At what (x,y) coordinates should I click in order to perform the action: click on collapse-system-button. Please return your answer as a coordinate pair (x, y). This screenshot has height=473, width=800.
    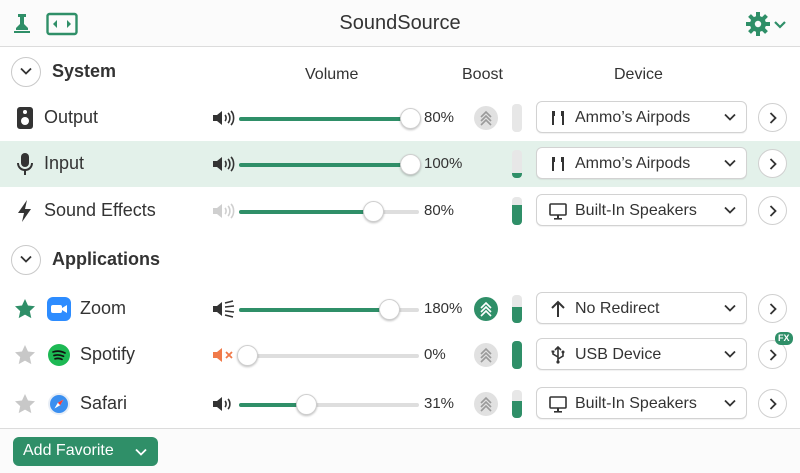
    Looking at the image, I should click on (26, 72).